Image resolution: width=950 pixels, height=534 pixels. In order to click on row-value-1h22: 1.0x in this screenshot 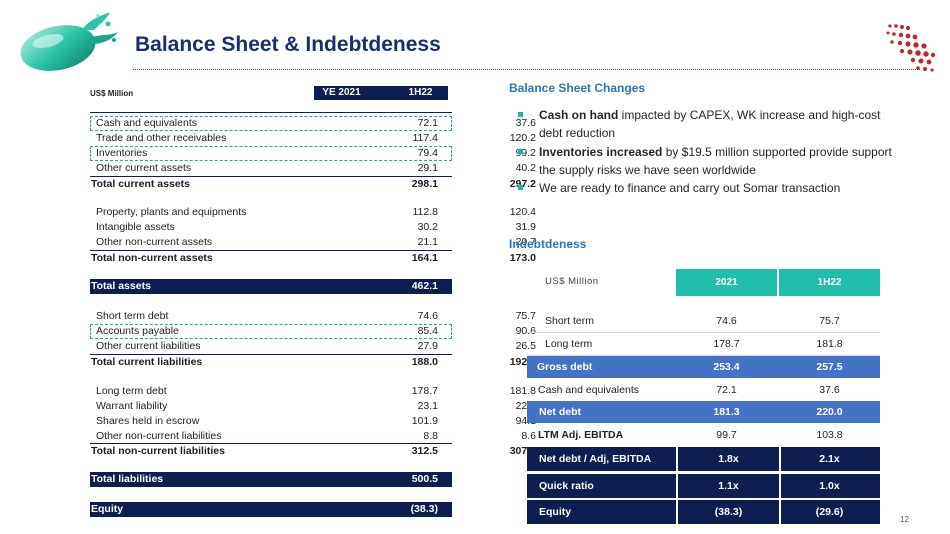, I will do `click(829, 486)`.